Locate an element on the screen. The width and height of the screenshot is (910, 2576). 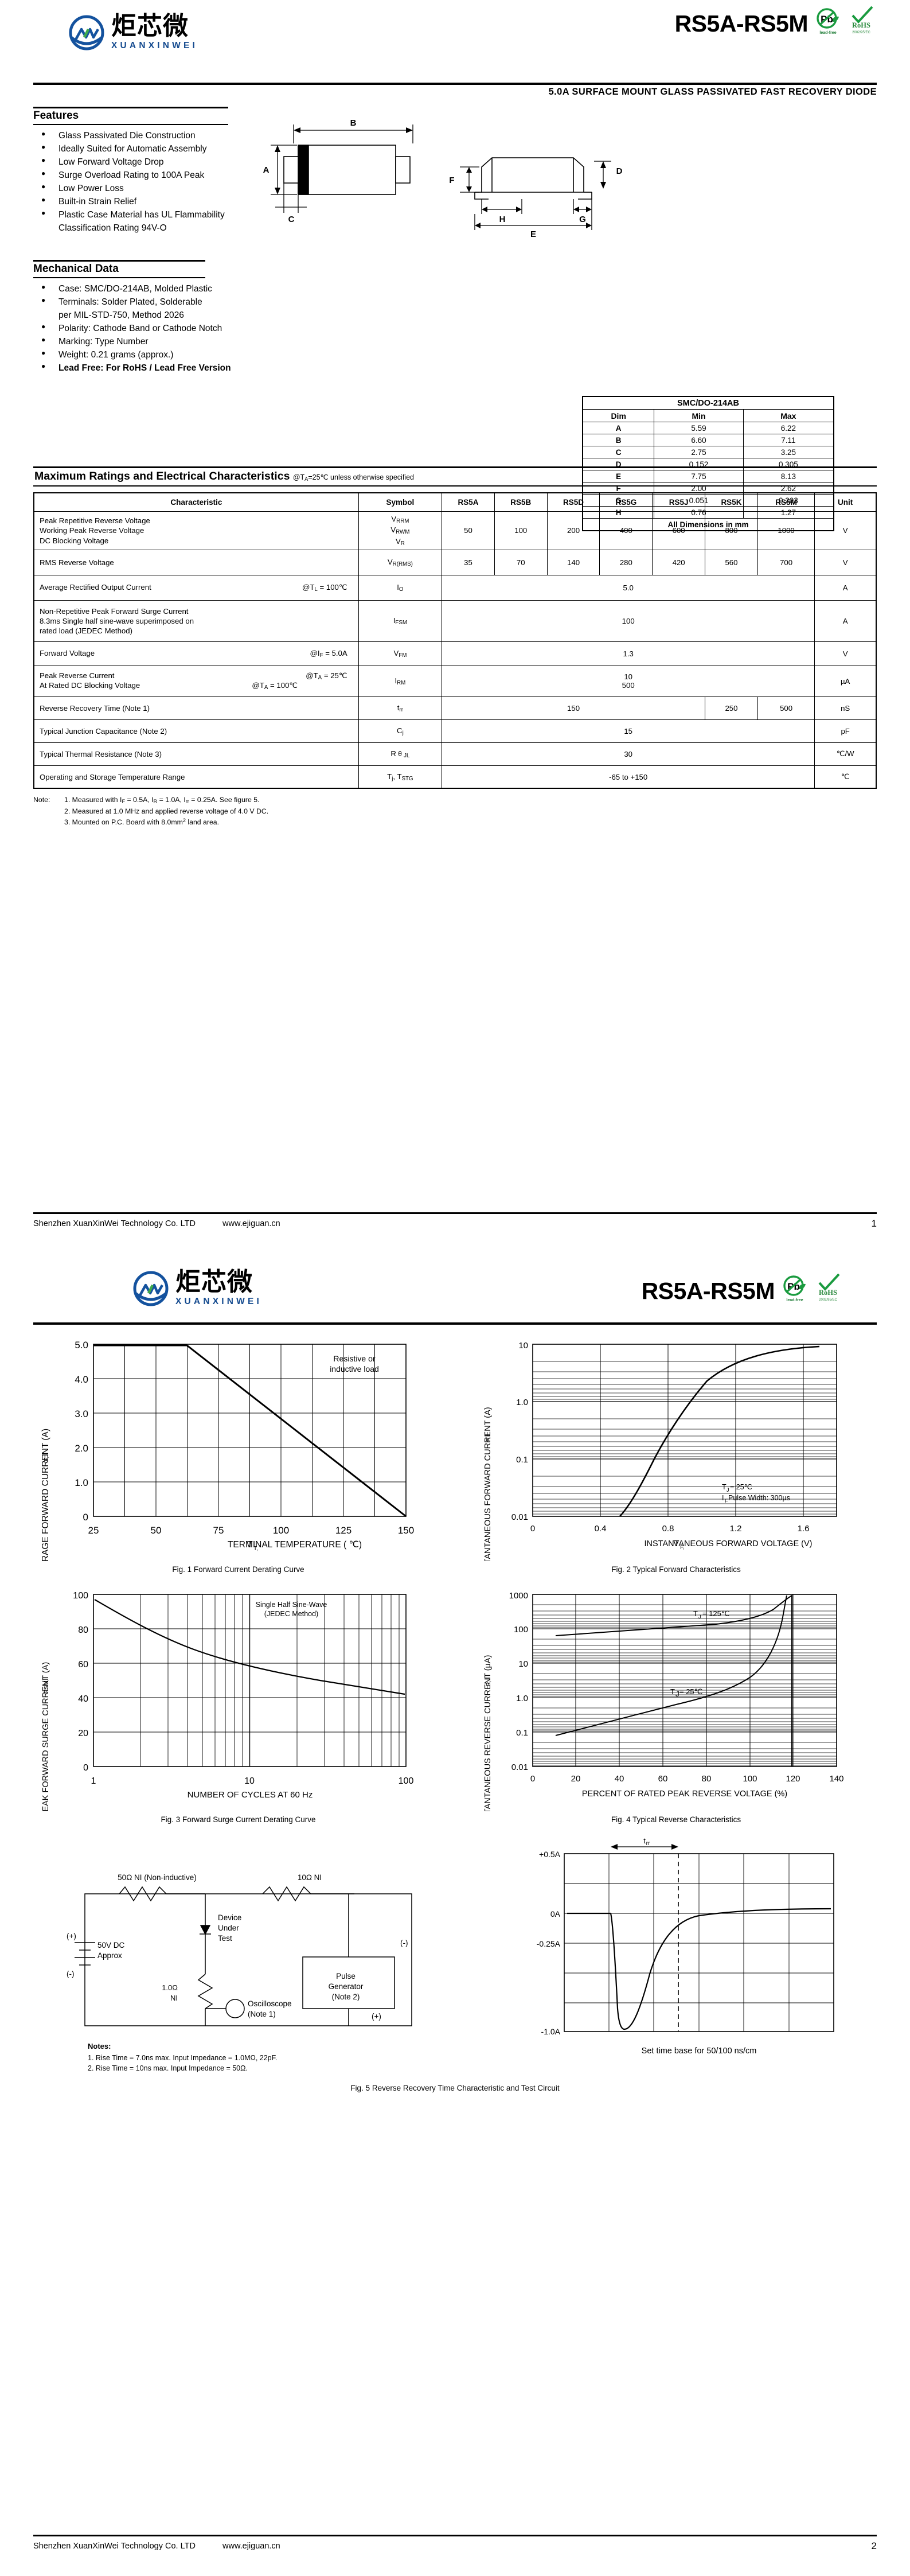
cell-value: 70 is located at coordinates (521, 562).